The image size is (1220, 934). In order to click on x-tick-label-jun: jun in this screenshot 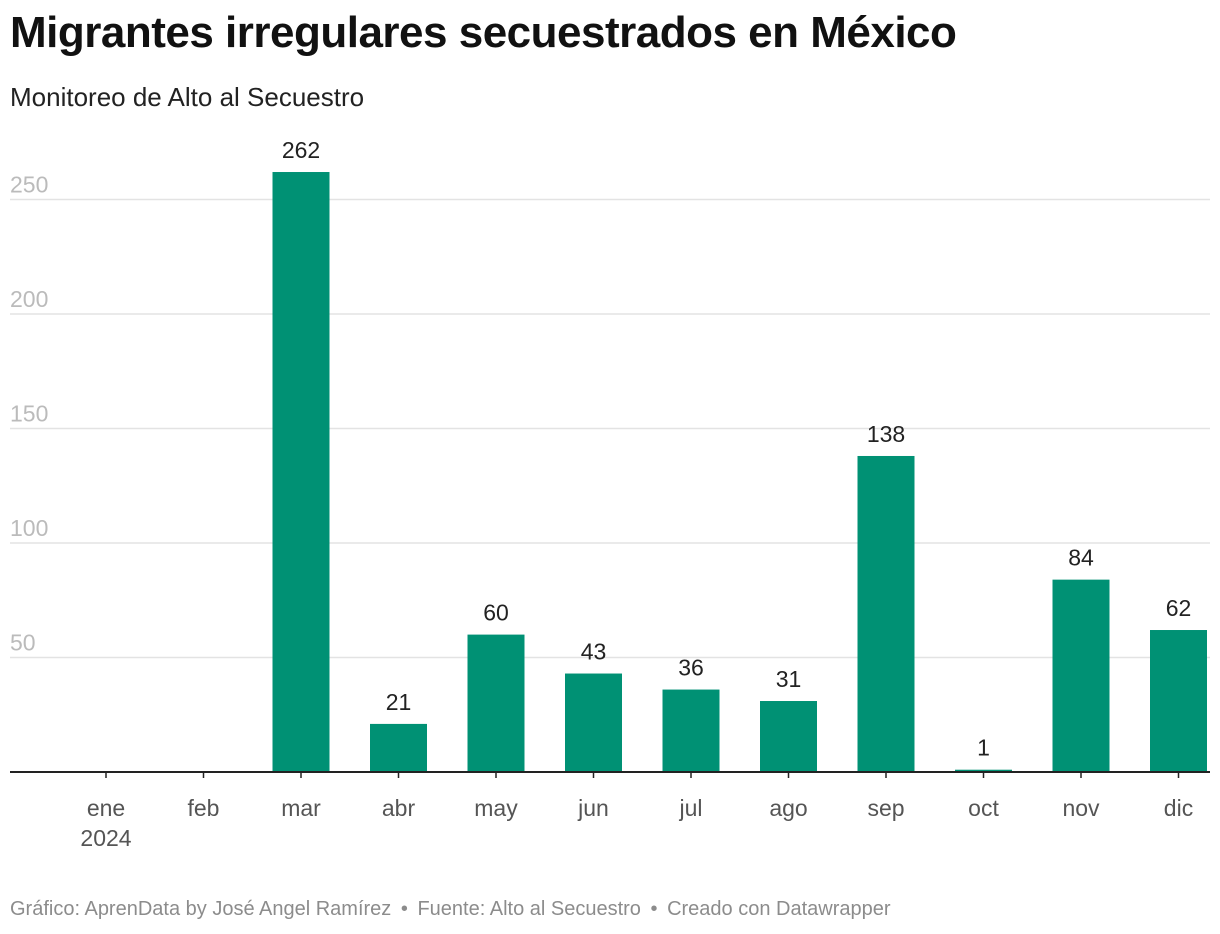, I will do `click(593, 808)`.